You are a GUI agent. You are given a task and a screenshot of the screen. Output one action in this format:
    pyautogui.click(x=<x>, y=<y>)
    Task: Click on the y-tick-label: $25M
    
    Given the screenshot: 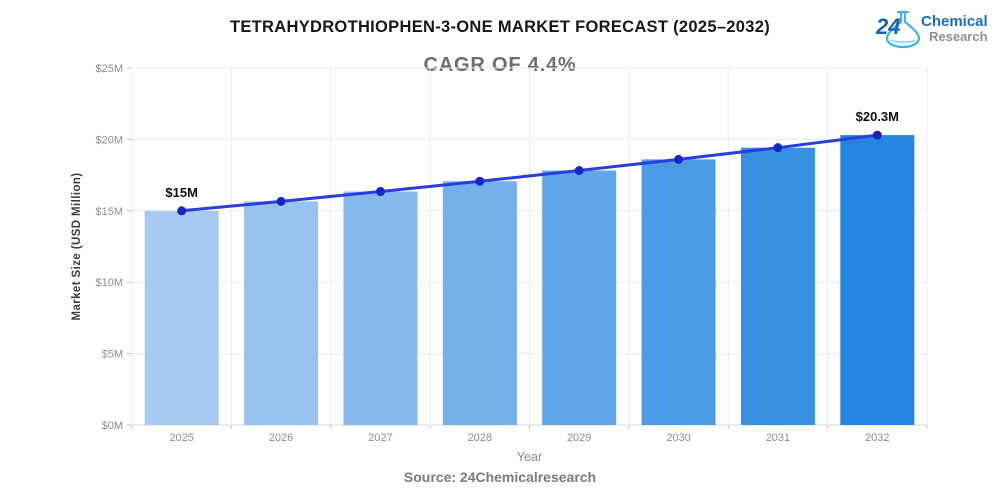 What is the action you would take?
    pyautogui.click(x=109, y=69)
    